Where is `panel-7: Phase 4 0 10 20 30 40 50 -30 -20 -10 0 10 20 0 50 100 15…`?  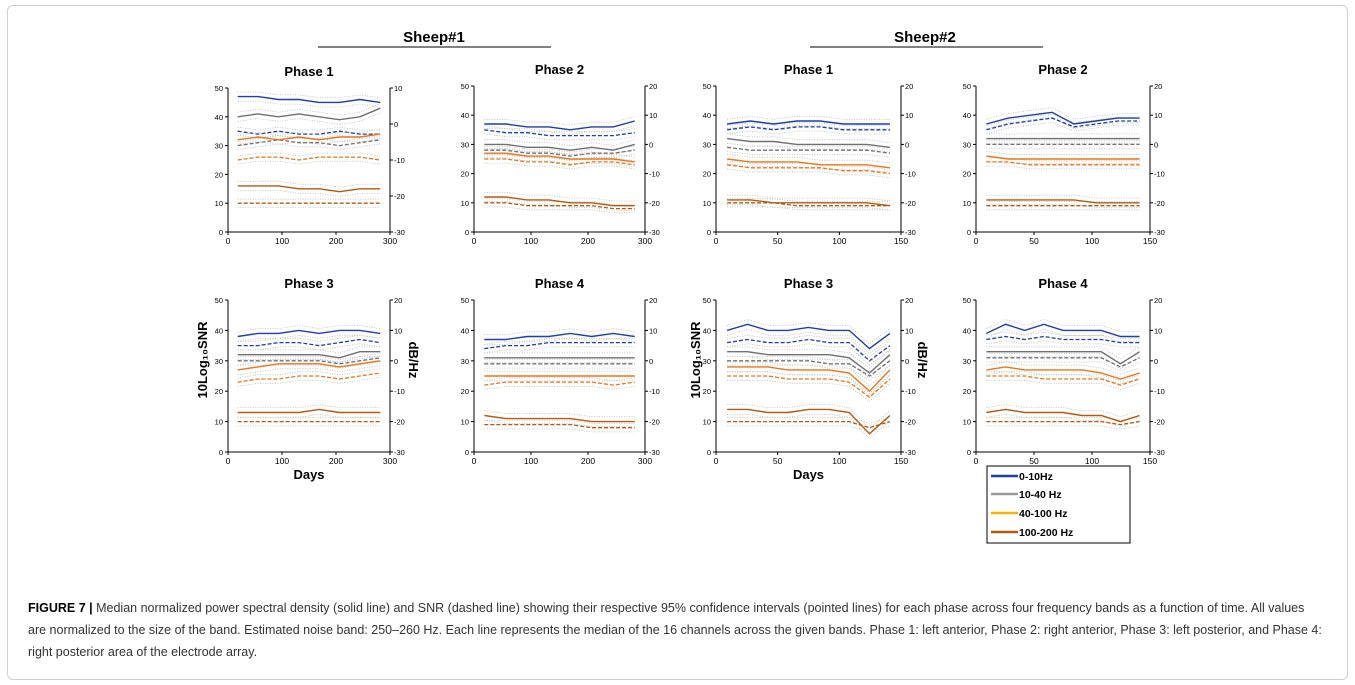 panel-7: Phase 4 0 10 20 30 40 50 -30 -20 -10 0 10 20 0 50 100 15… is located at coordinates (1064, 371).